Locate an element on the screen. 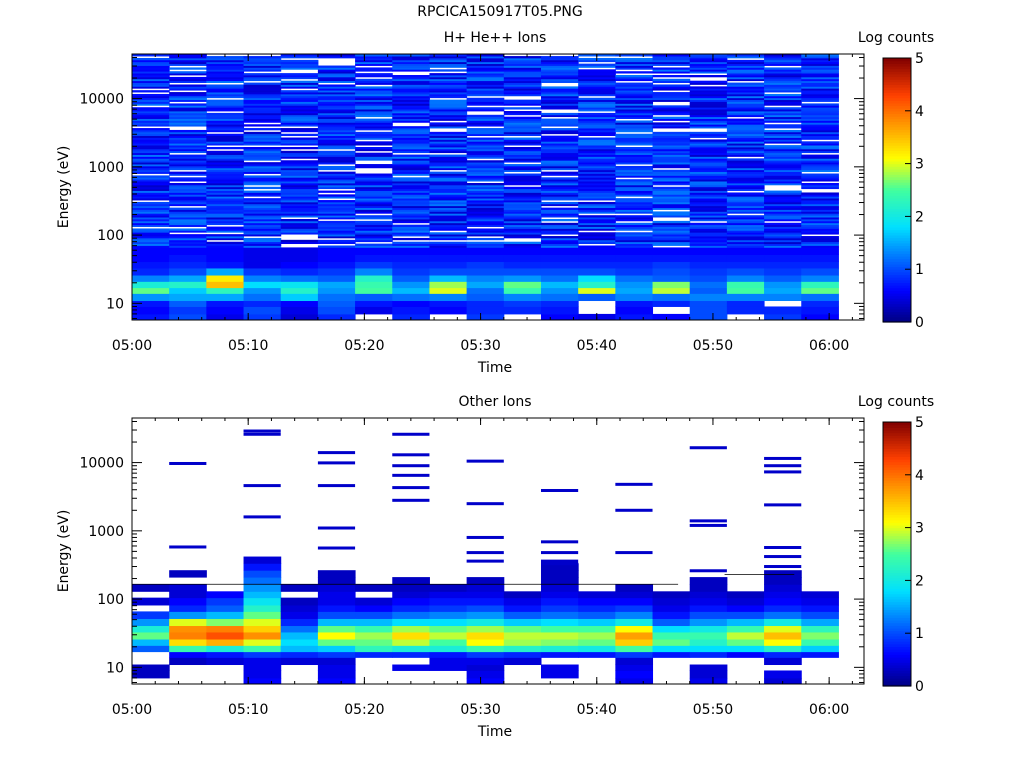 The height and width of the screenshot is (768, 1024). colorbar-tick-label: 5 is located at coordinates (919, 423).